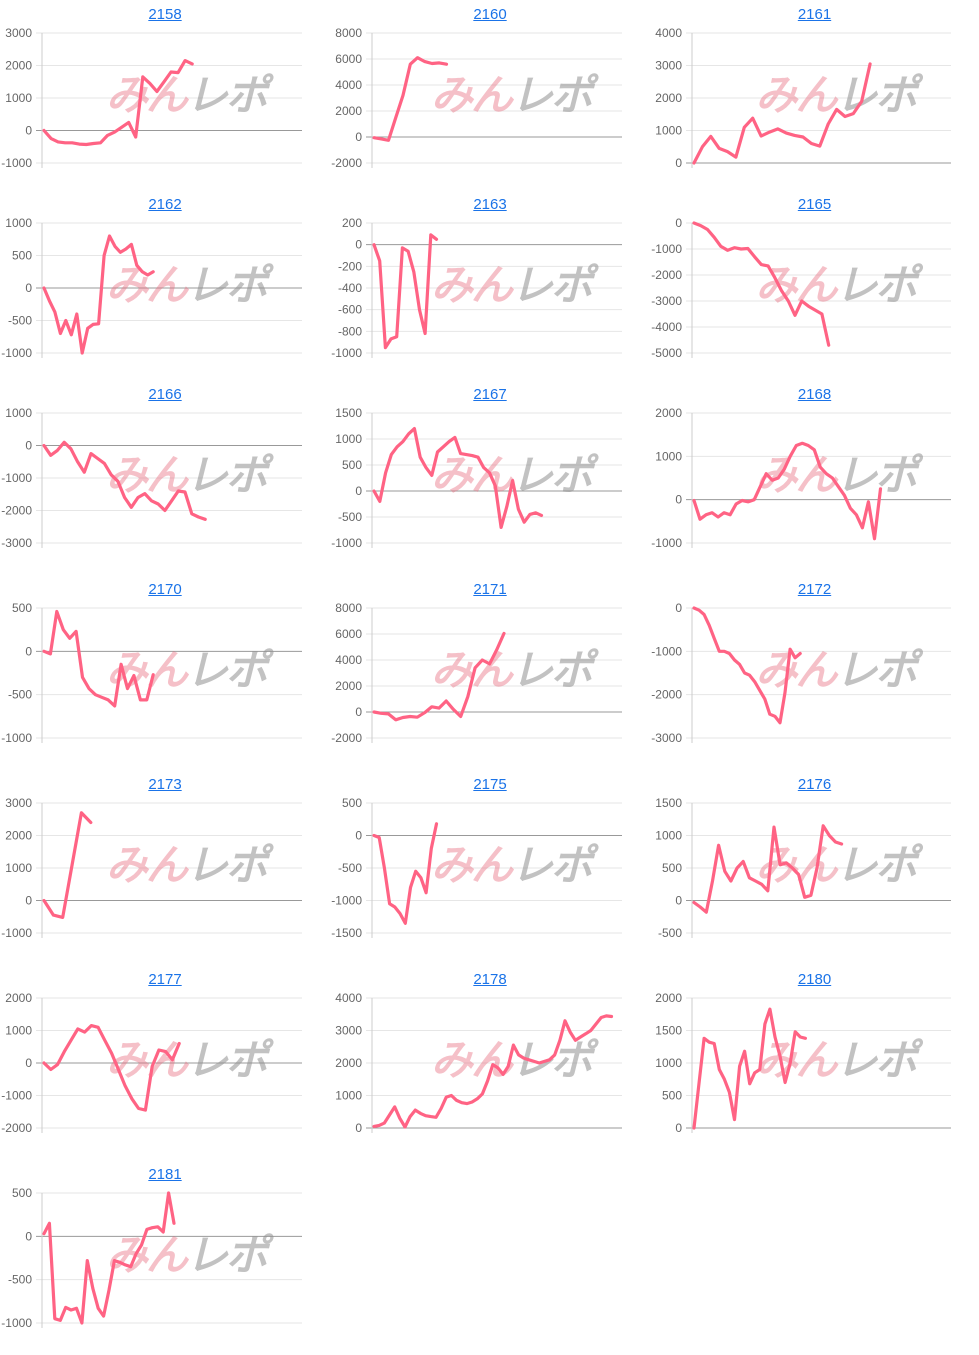 The width and height of the screenshot is (979, 1355). What do you see at coordinates (490, 784) in the screenshot?
I see `chart-title-link: 2175` at bounding box center [490, 784].